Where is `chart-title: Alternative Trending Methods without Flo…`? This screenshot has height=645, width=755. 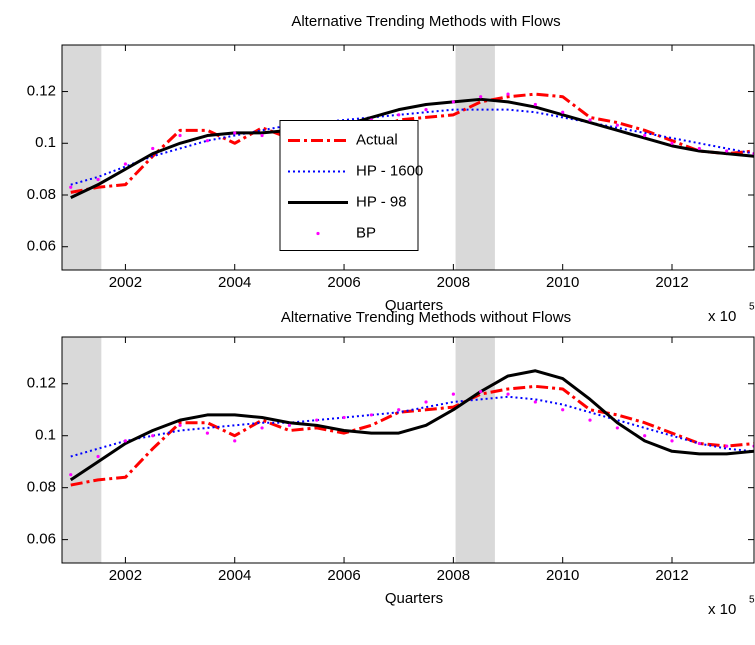
chart-title: Alternative Trending Methods without Flo… is located at coordinates (426, 317).